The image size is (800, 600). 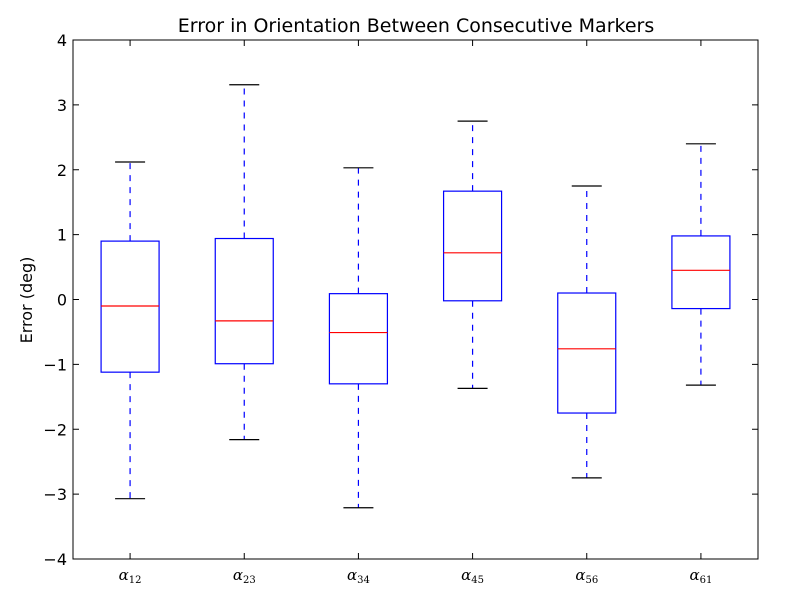 I want to click on y-tick-label: −1, so click(x=55, y=364).